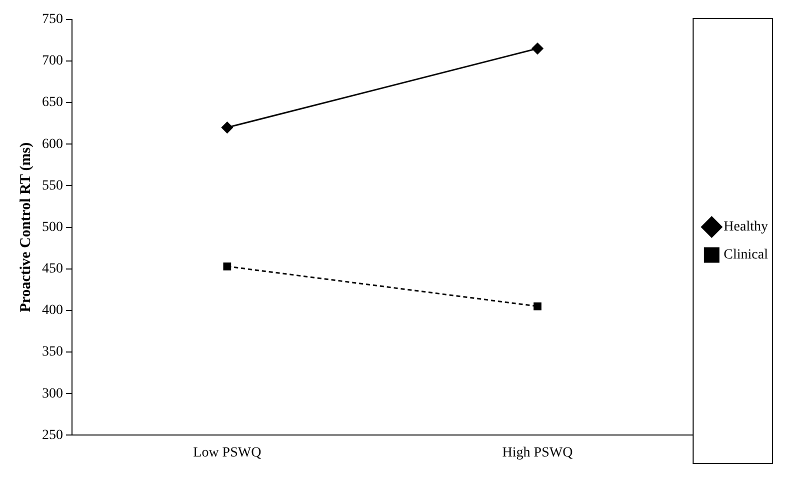 Image resolution: width=796 pixels, height=482 pixels. Describe the element at coordinates (52, 102) in the screenshot. I see `y-tick-label: 650` at that location.